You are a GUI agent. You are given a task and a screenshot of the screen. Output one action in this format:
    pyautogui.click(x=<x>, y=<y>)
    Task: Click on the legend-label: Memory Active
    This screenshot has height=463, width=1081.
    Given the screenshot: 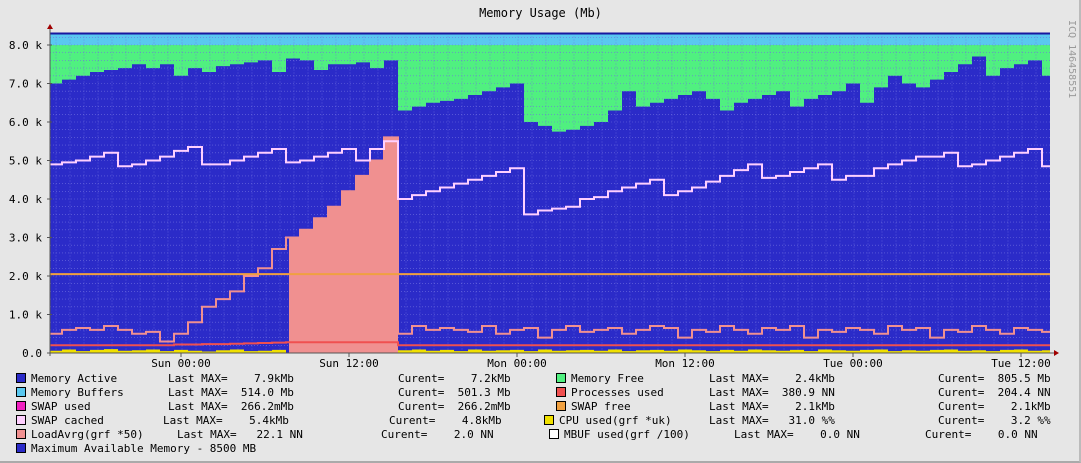 What is the action you would take?
    pyautogui.click(x=74, y=378)
    